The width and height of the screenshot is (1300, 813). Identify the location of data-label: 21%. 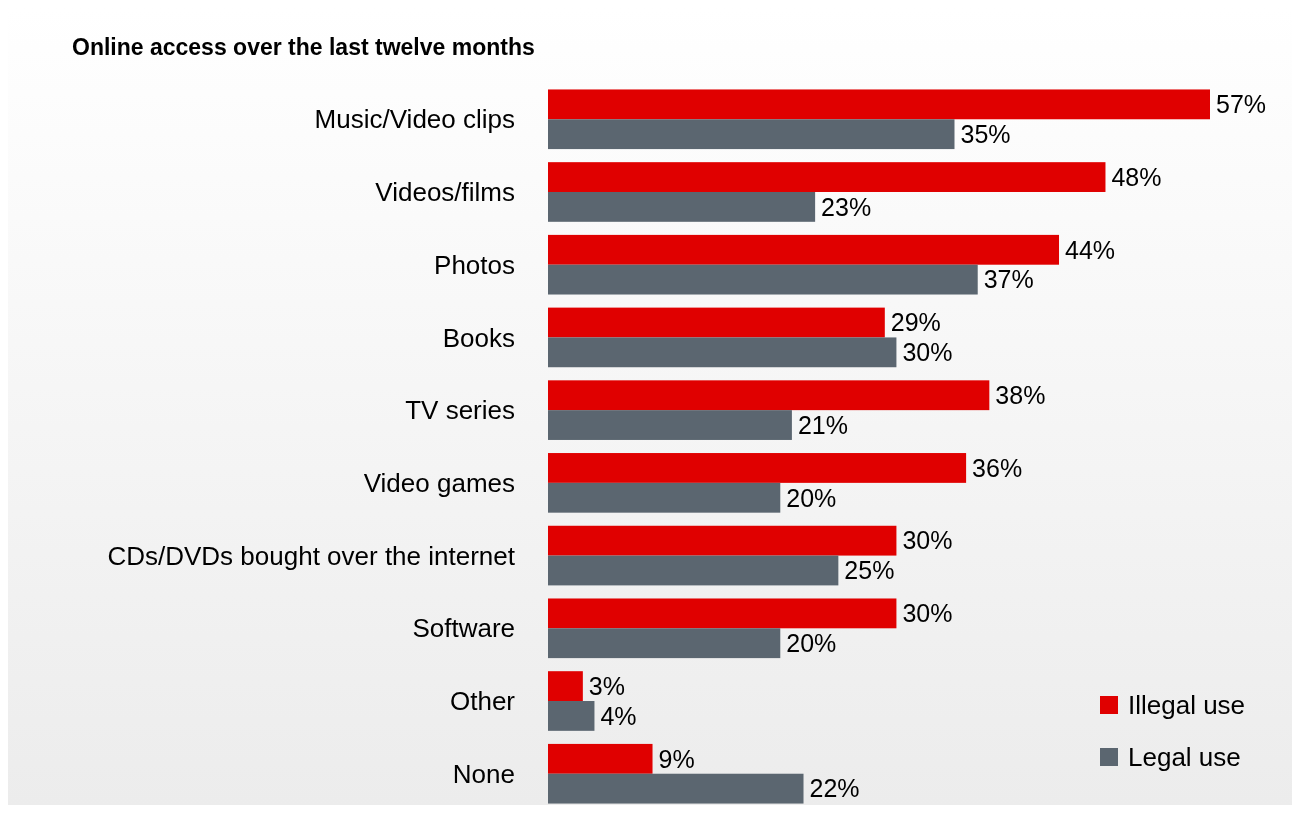
(822, 424).